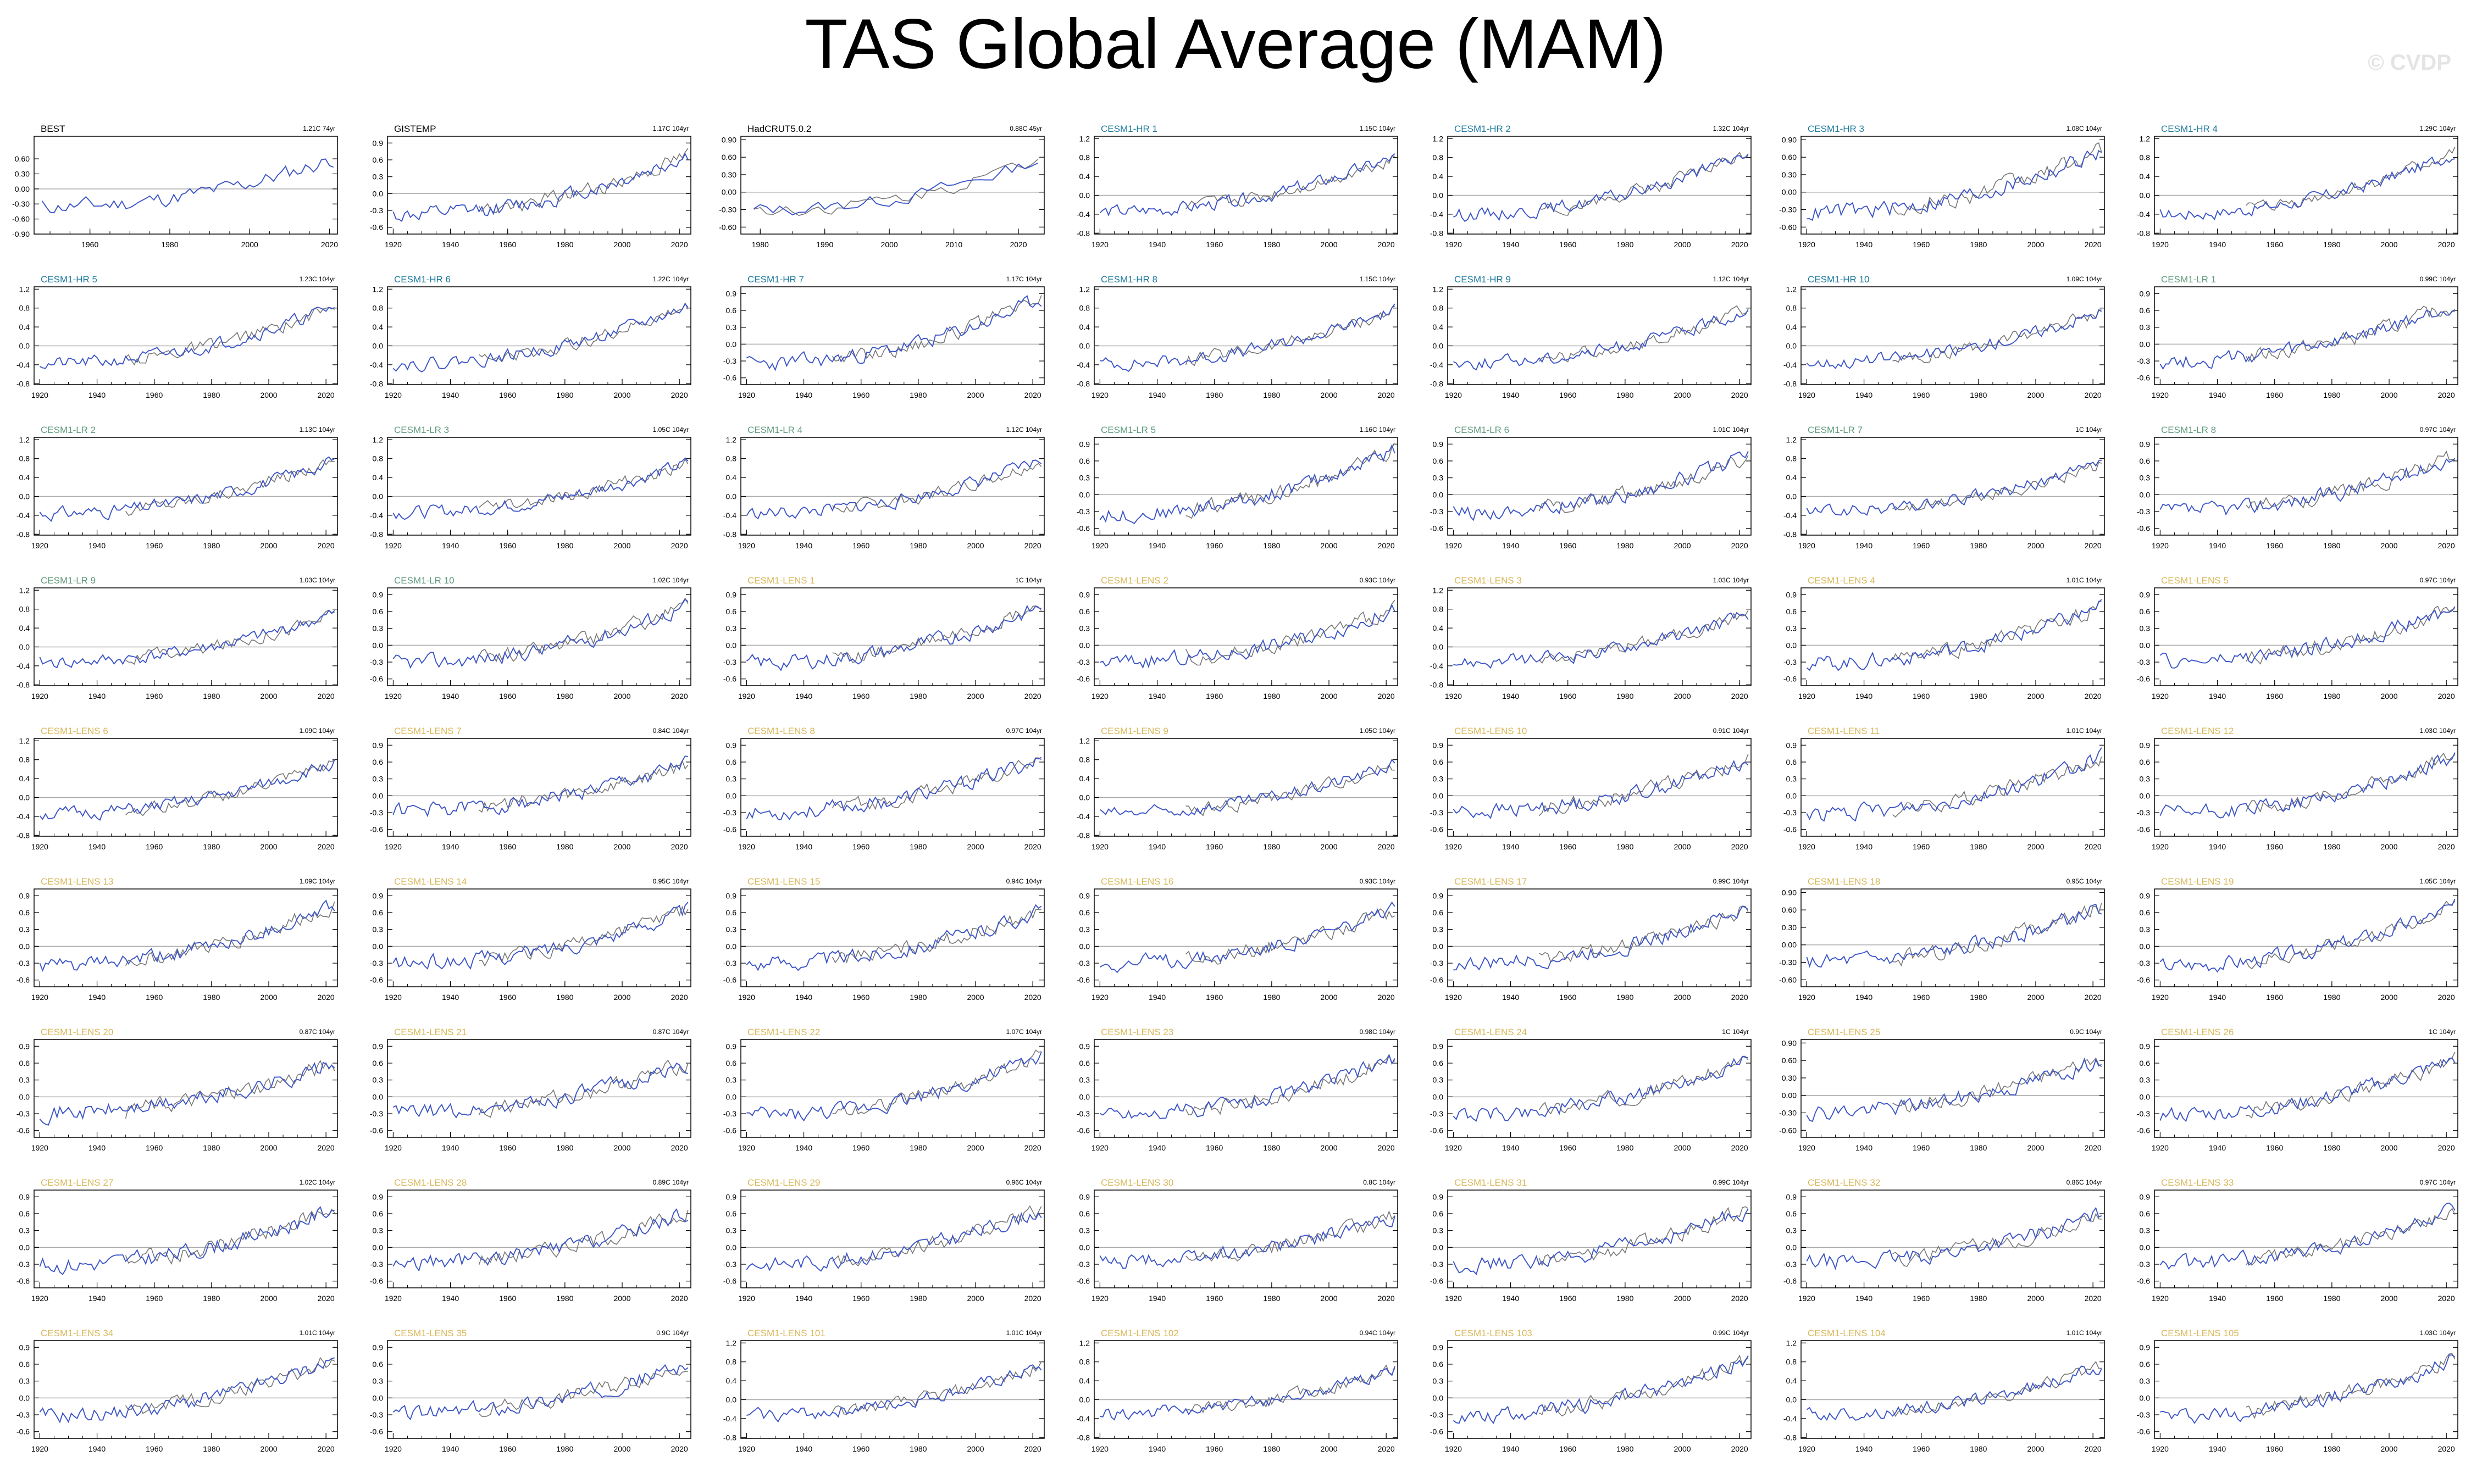 This screenshot has width=2471, height=1484. I want to click on y-tick-label: 0.90, so click(1789, 892).